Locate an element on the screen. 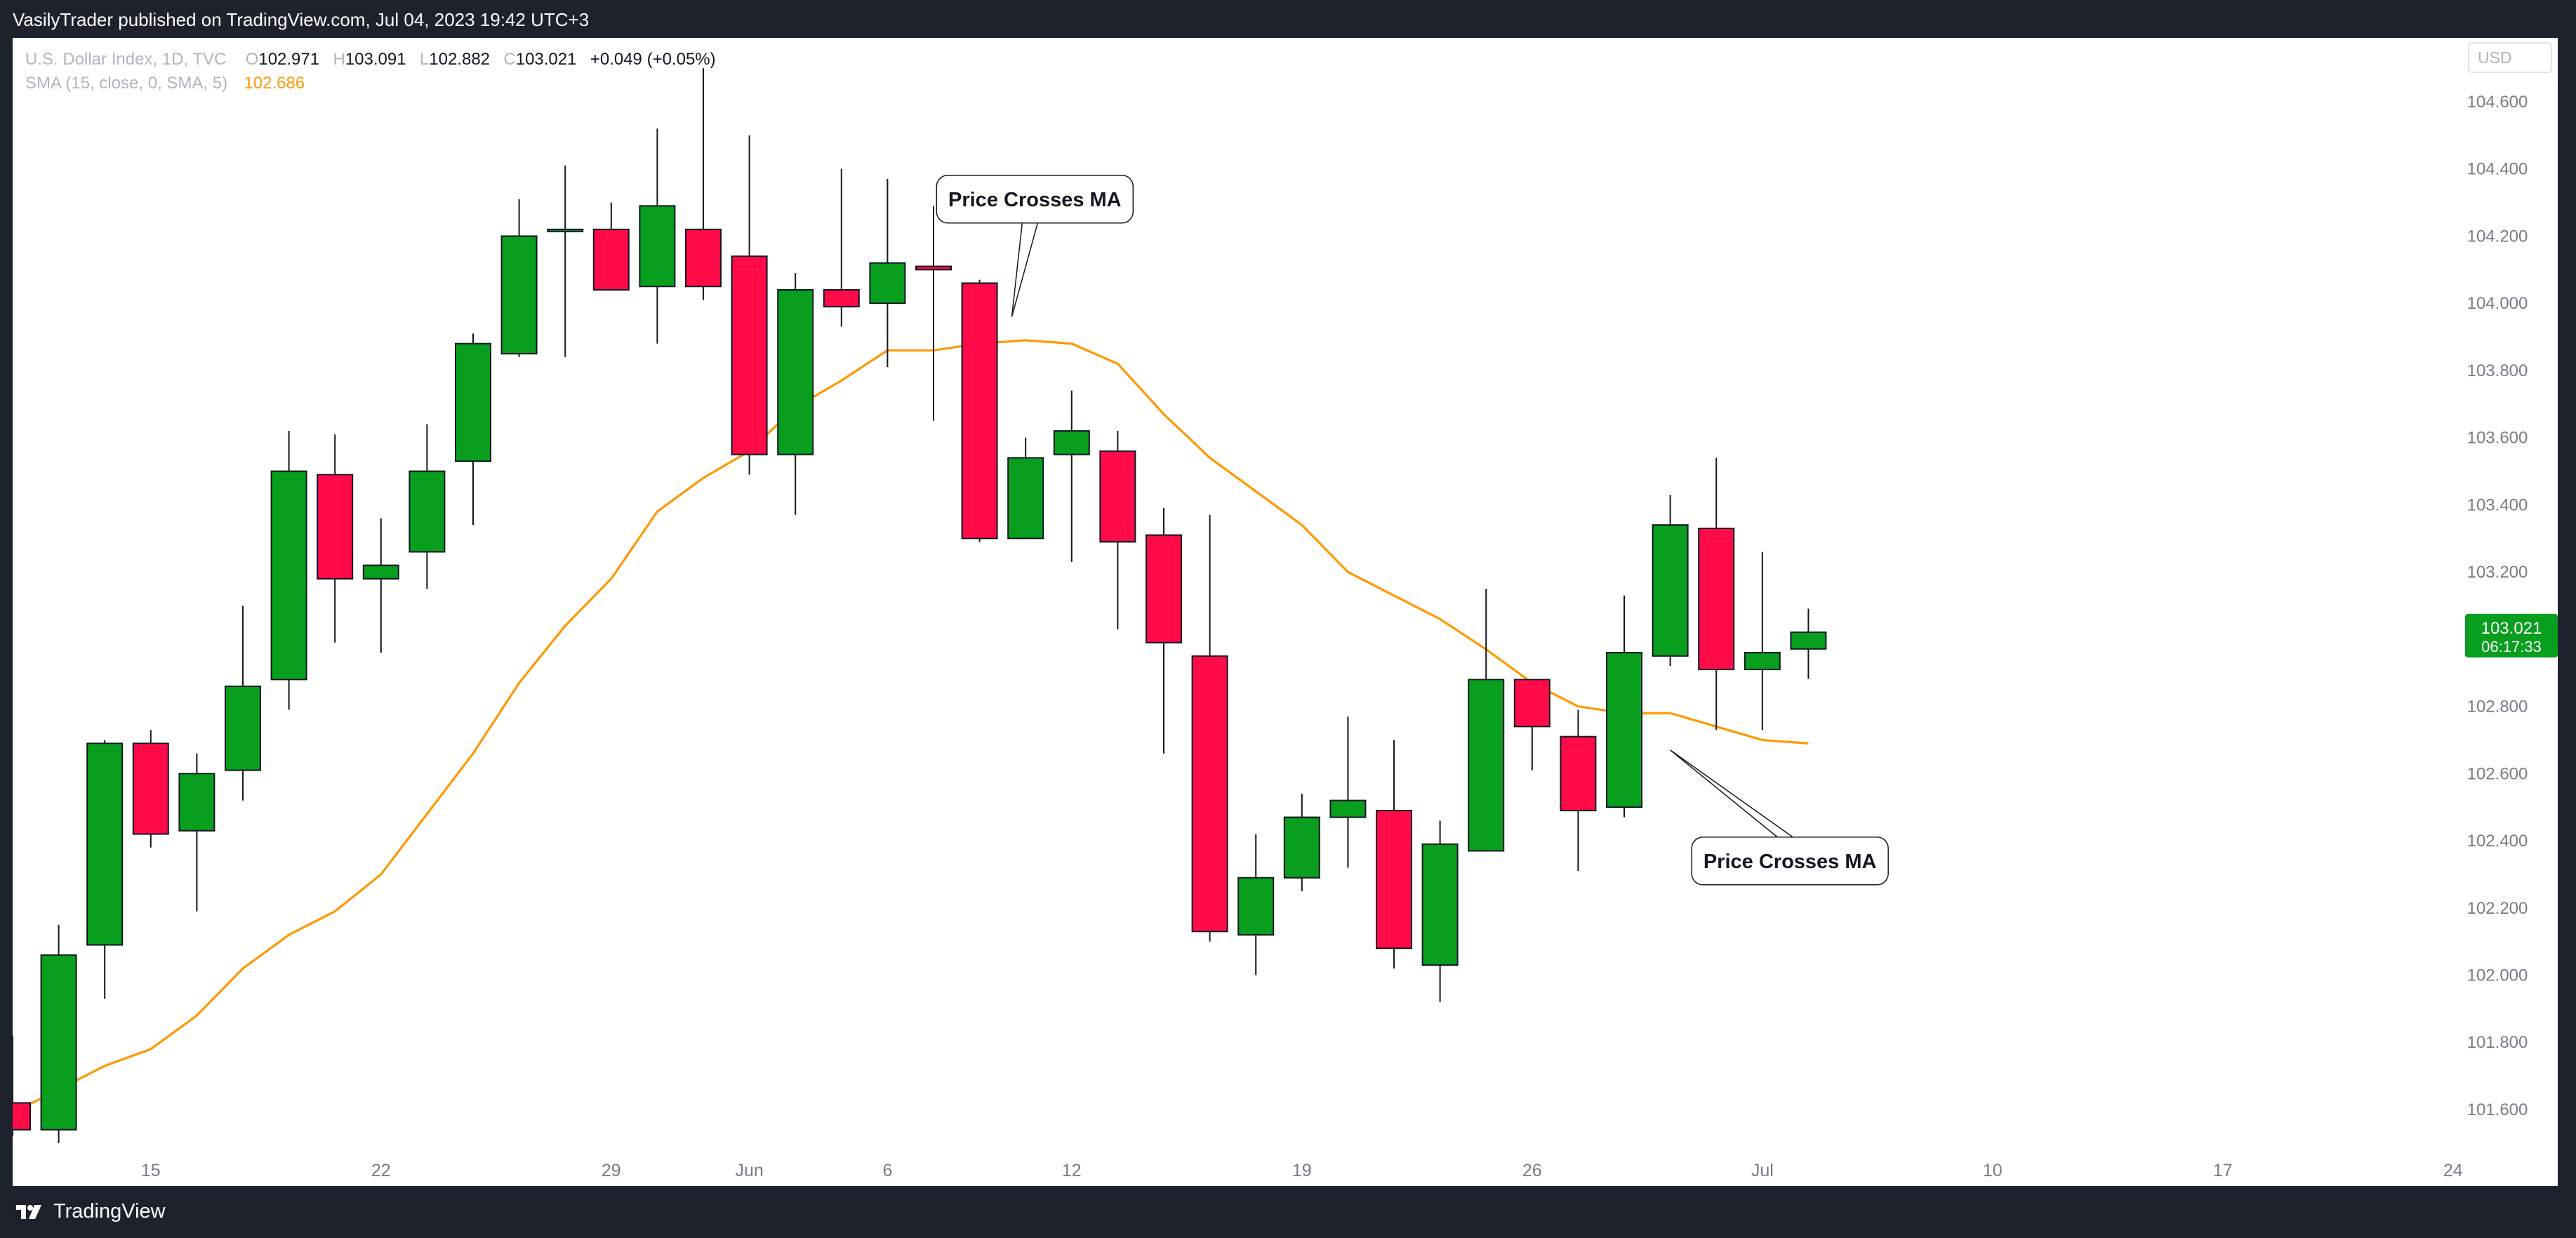  sma-label: SMA (15, close, 0, SMA, 5) is located at coordinates (127, 83).